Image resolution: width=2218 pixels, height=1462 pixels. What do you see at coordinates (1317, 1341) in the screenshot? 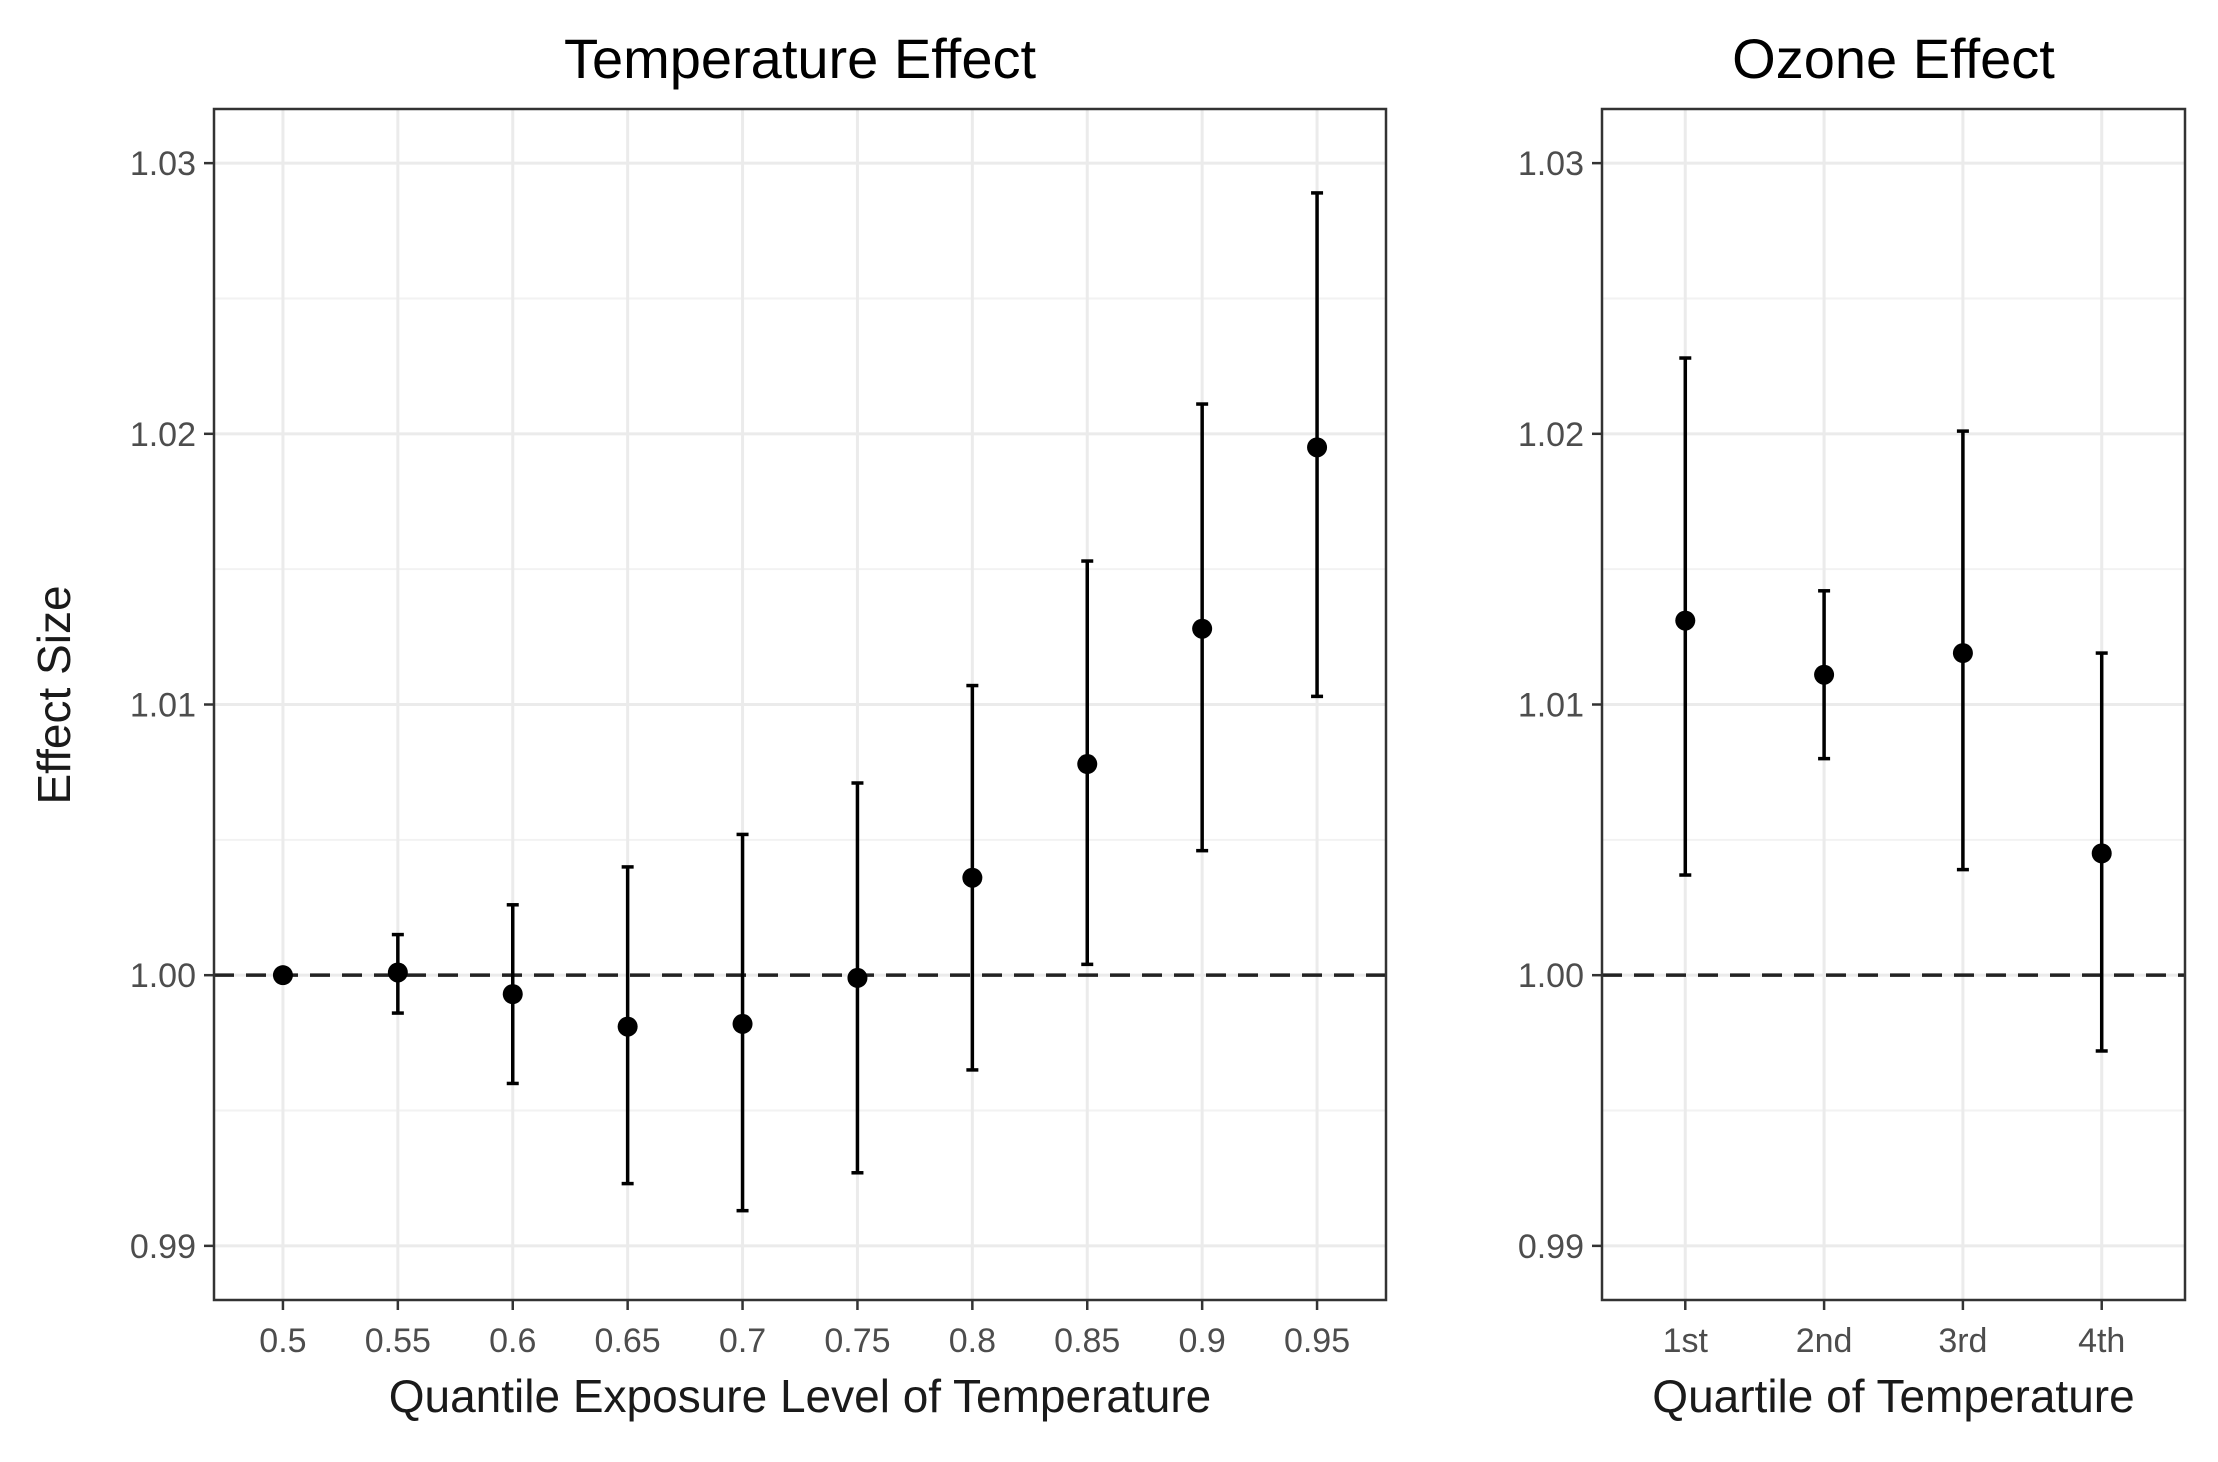
I see `x-tick-label: 0.95` at bounding box center [1317, 1341].